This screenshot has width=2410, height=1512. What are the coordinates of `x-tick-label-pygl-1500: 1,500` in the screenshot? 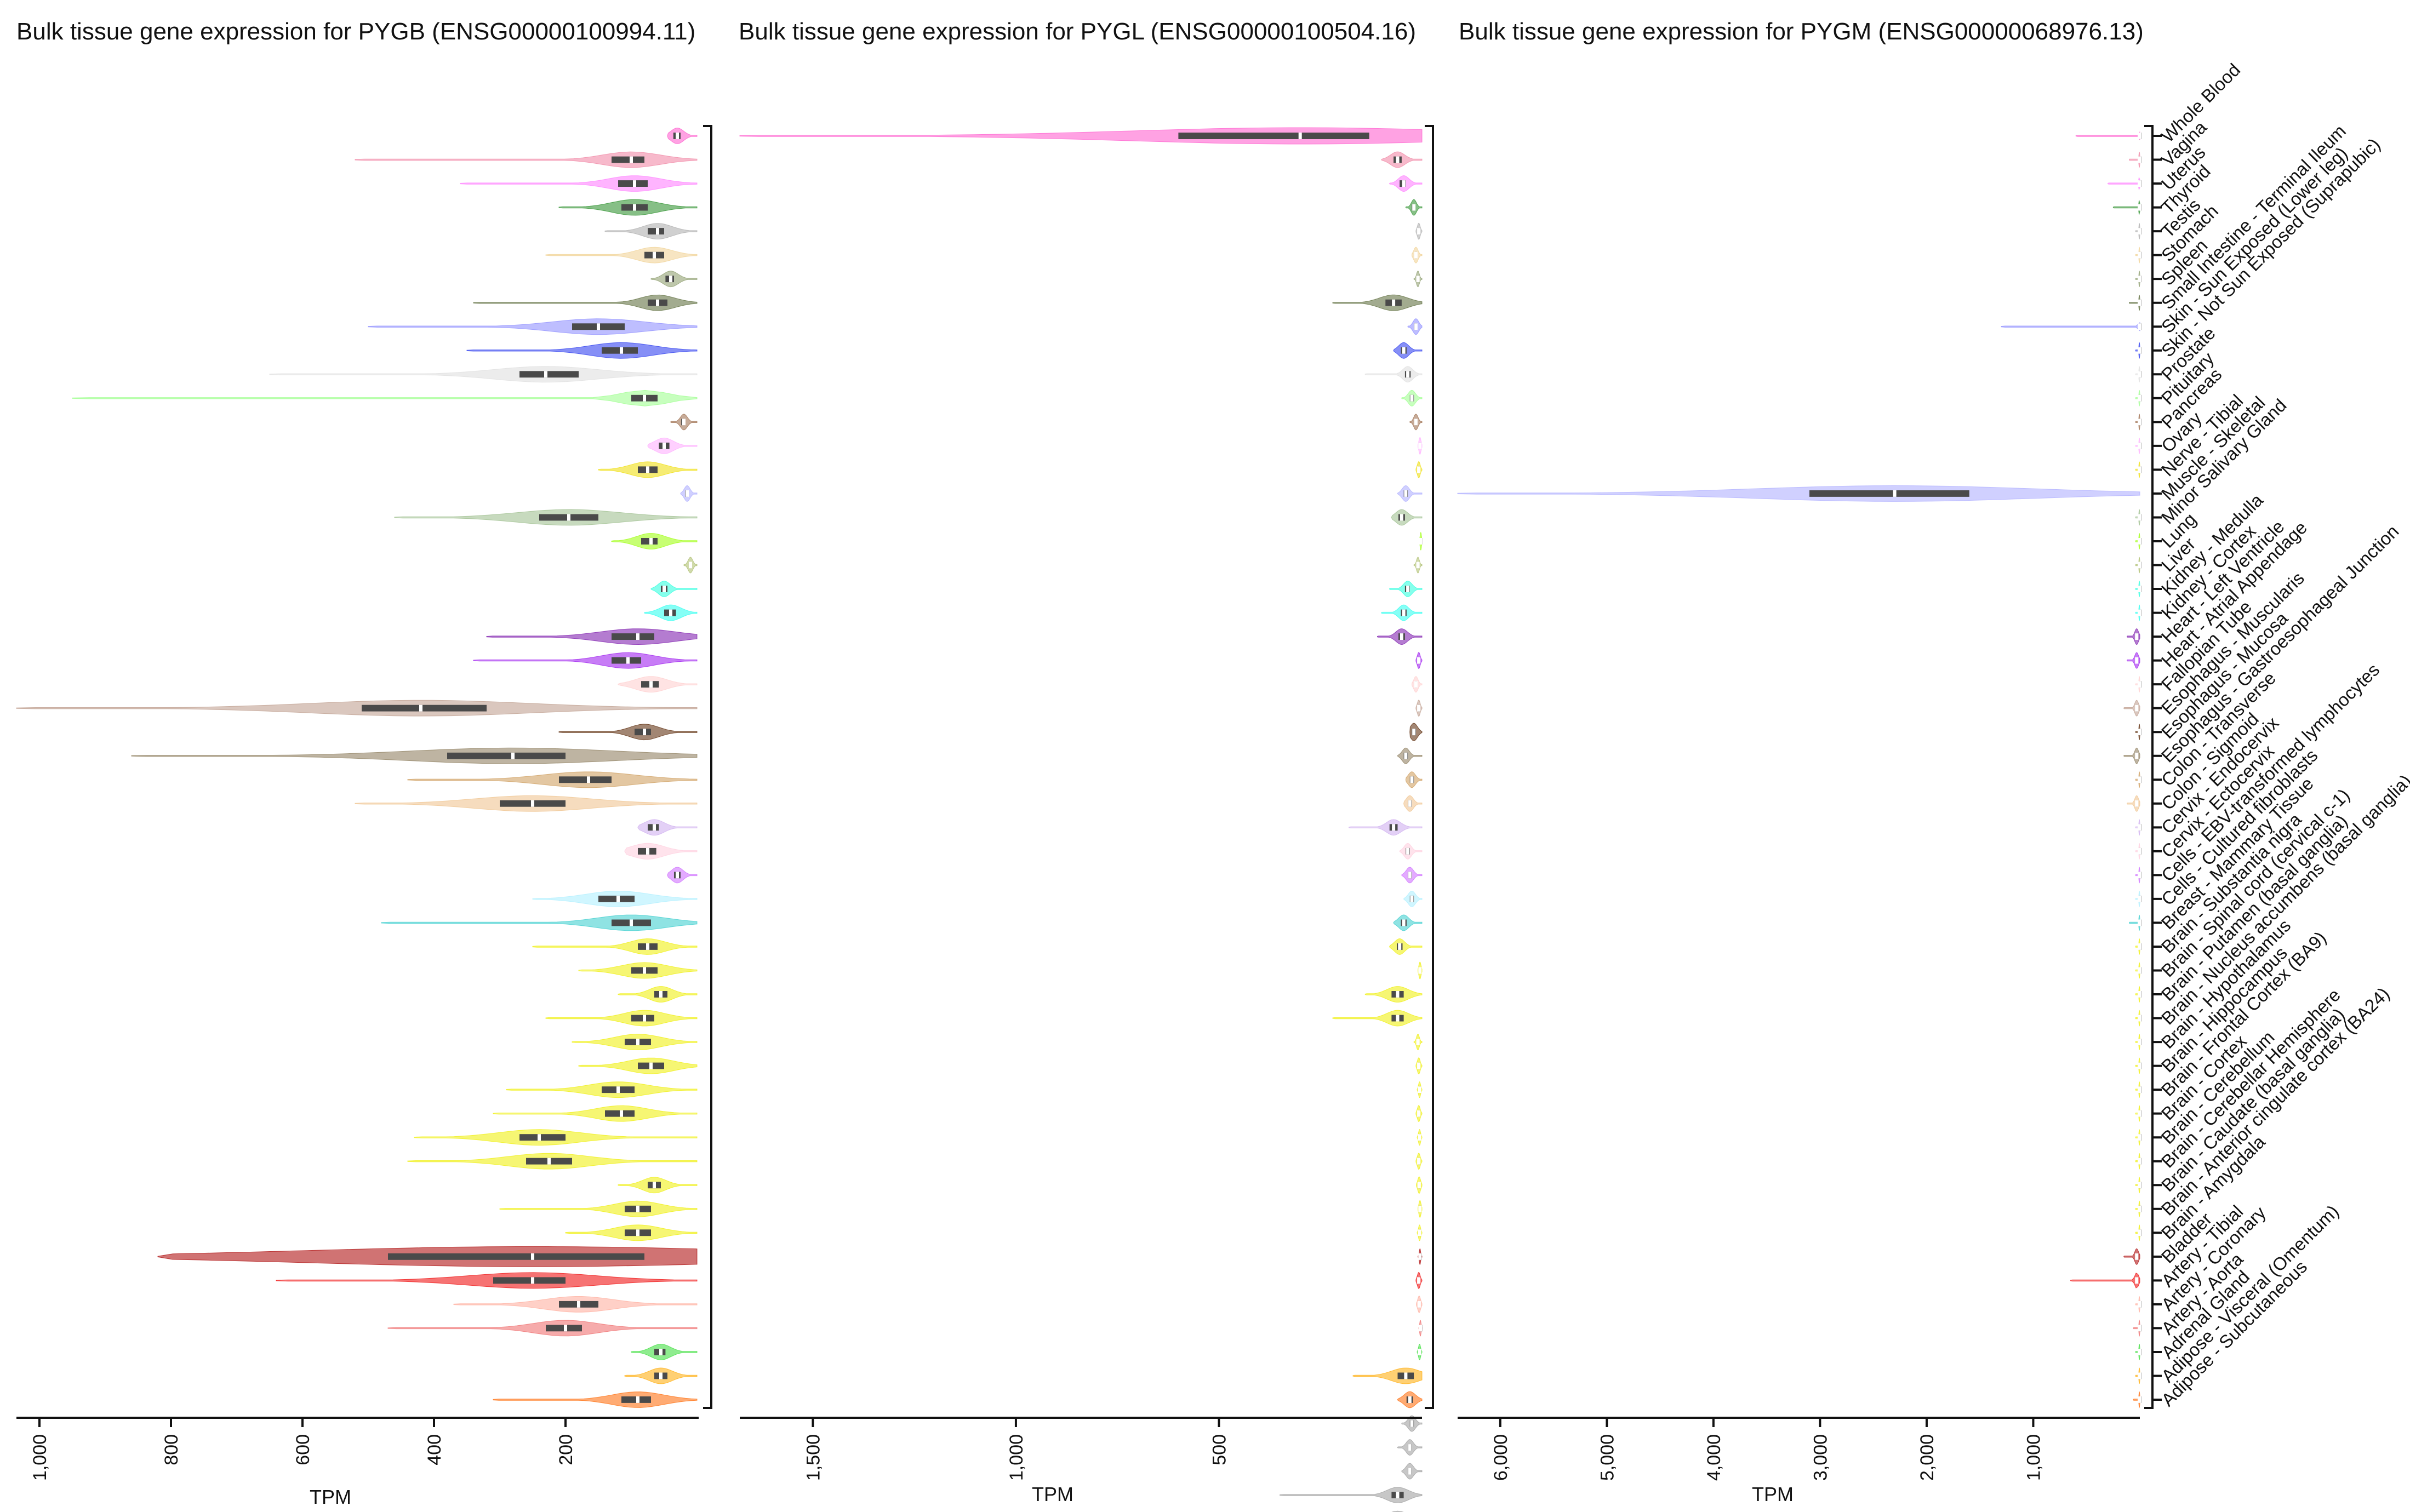 It's located at (813, 1457).